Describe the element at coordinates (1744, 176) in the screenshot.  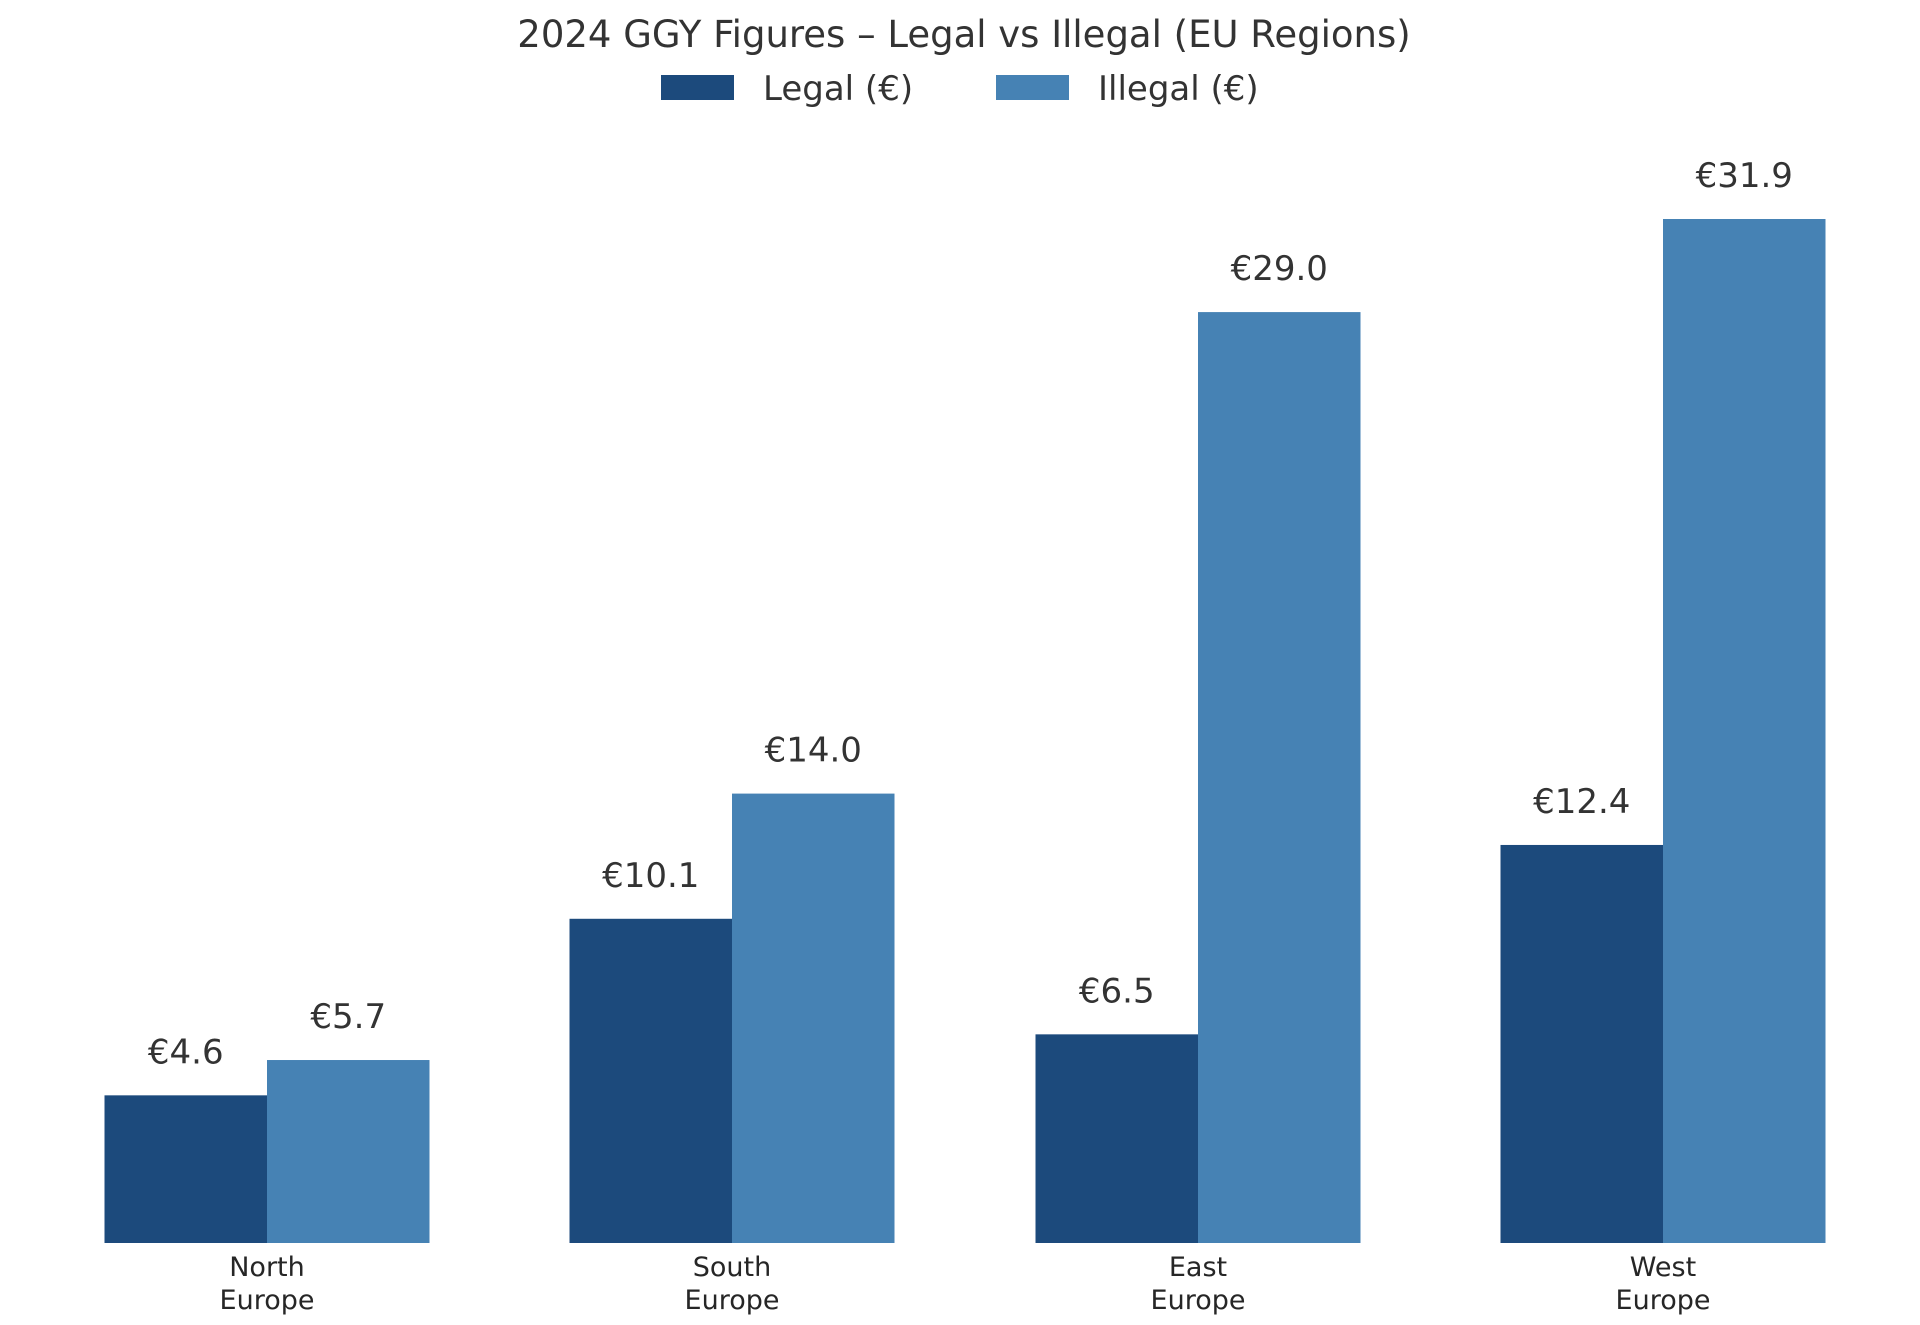
I see `value-label: €31.9` at that location.